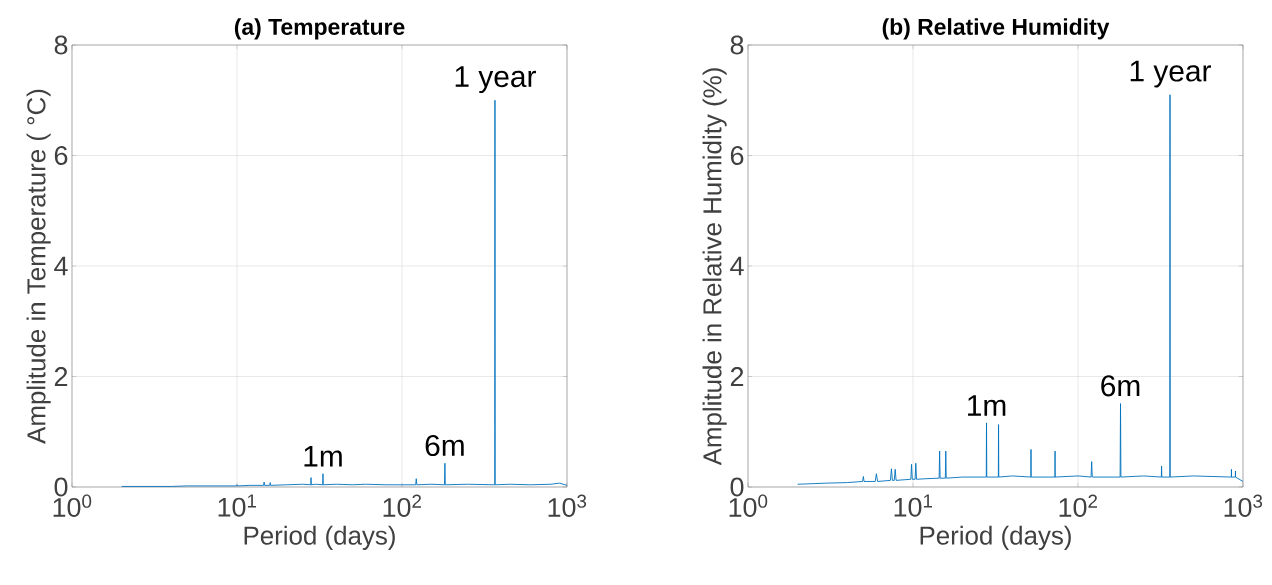 The height and width of the screenshot is (585, 1272). I want to click on chart-title: (a) Temperature, so click(319, 29).